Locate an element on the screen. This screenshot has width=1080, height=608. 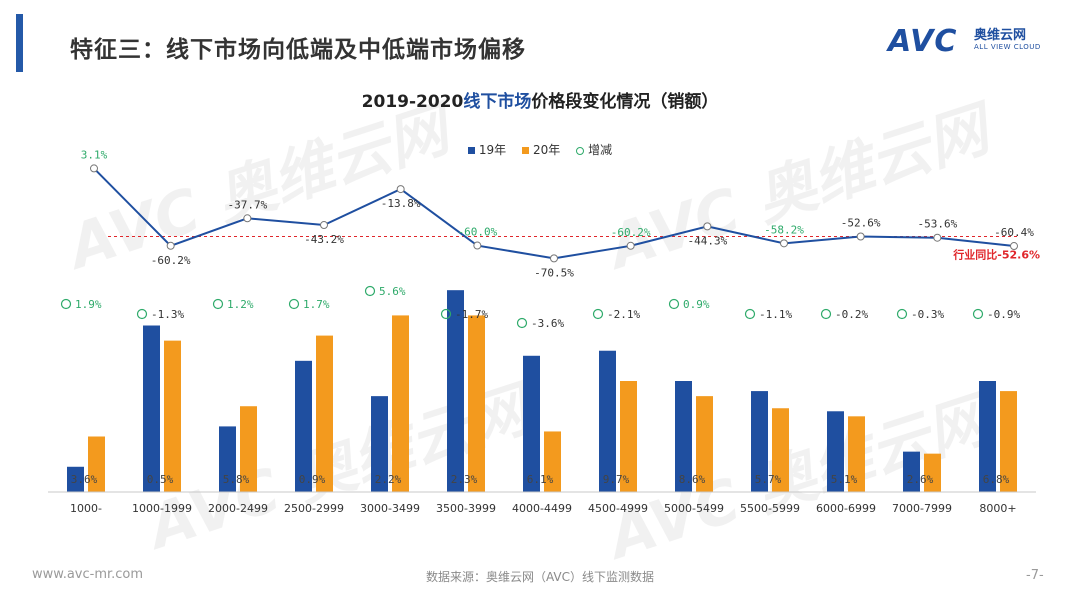
yoy-label: -58.2% is located at coordinates (784, 229).